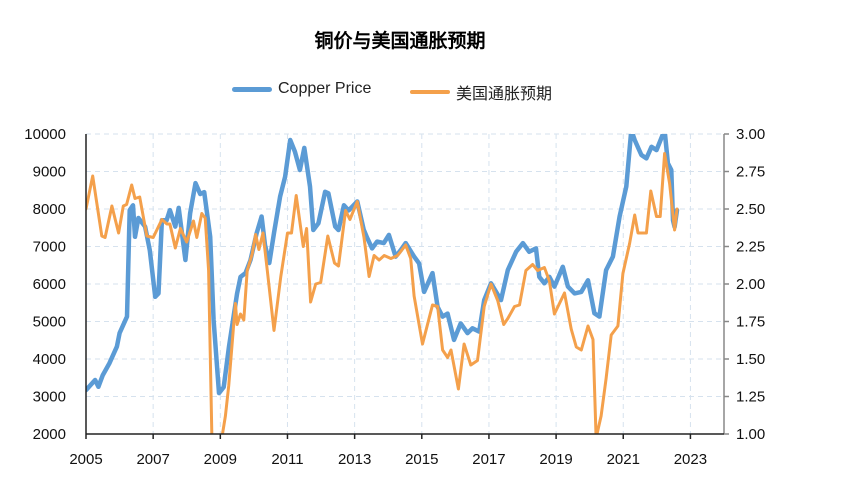 The image size is (841, 498). I want to click on y-left-tick-label: 7000, so click(49, 247).